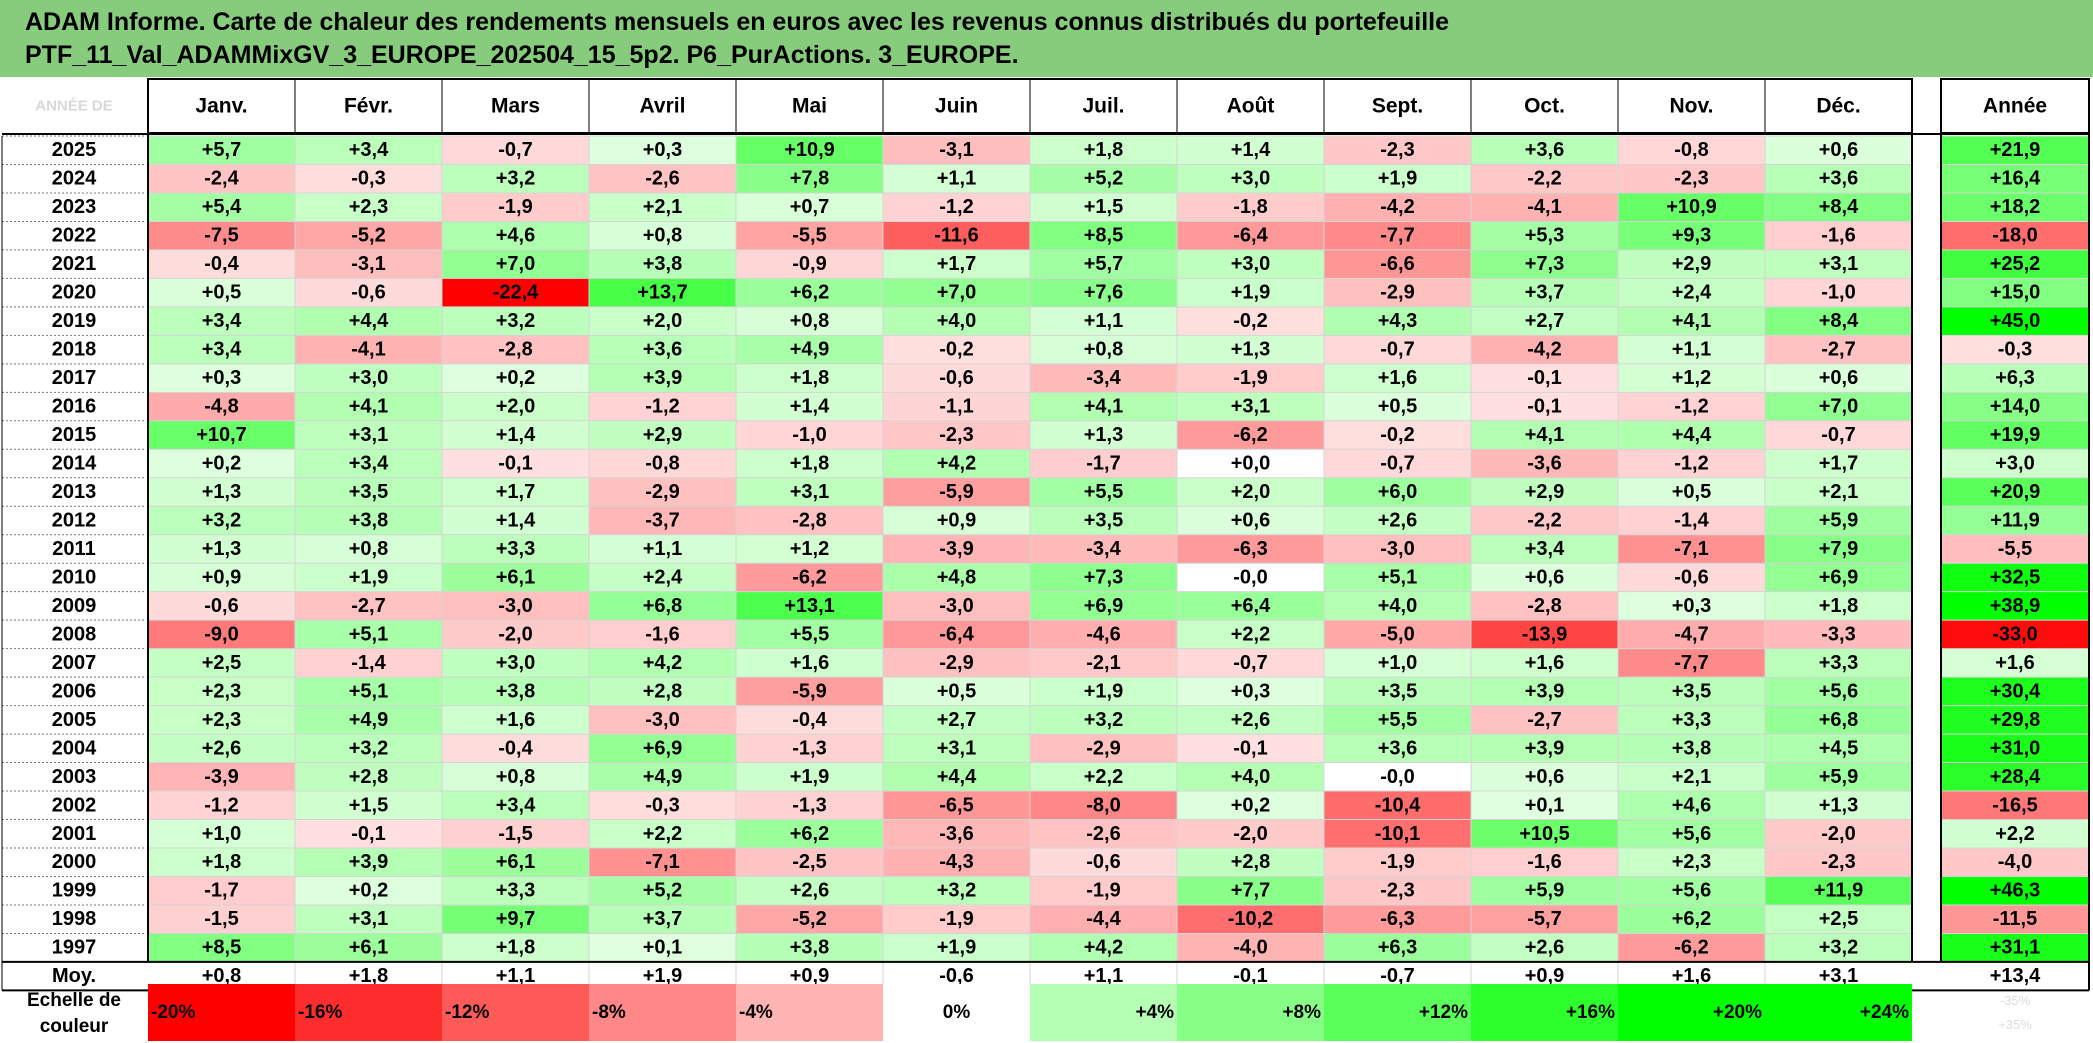 The width and height of the screenshot is (2093, 1043). Describe the element at coordinates (221, 919) in the screenshot. I see `heat-cell-value: -1,5` at that location.